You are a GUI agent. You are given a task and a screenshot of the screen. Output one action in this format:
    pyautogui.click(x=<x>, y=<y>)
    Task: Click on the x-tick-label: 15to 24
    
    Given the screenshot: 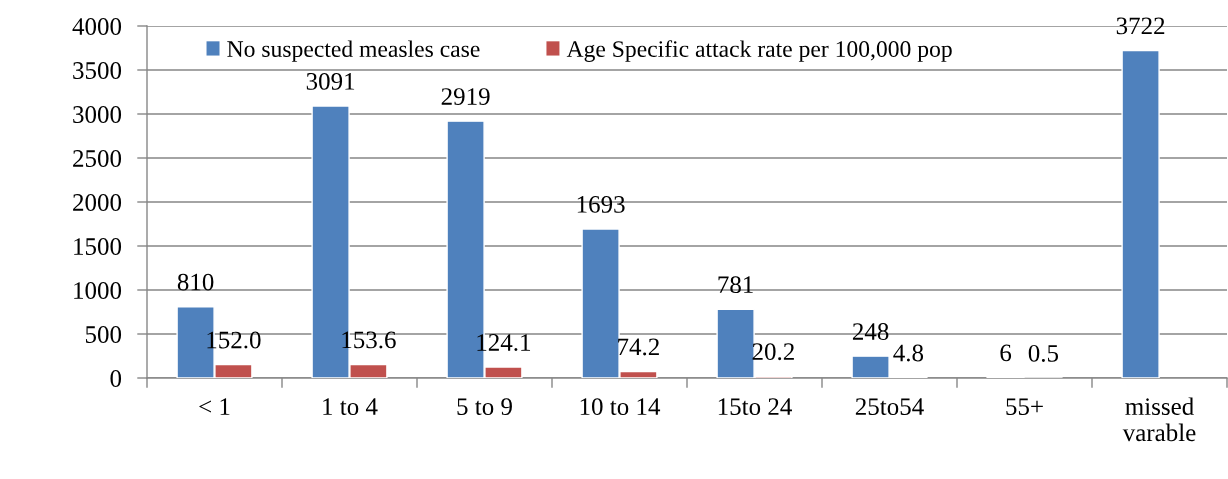 What is the action you would take?
    pyautogui.click(x=755, y=407)
    